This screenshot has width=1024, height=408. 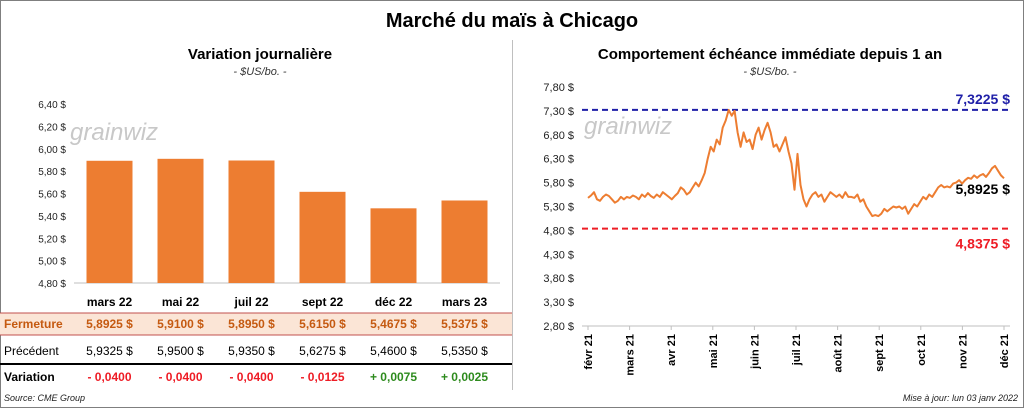 I want to click on x-tick-label: déc 21, so click(x=1005, y=351).